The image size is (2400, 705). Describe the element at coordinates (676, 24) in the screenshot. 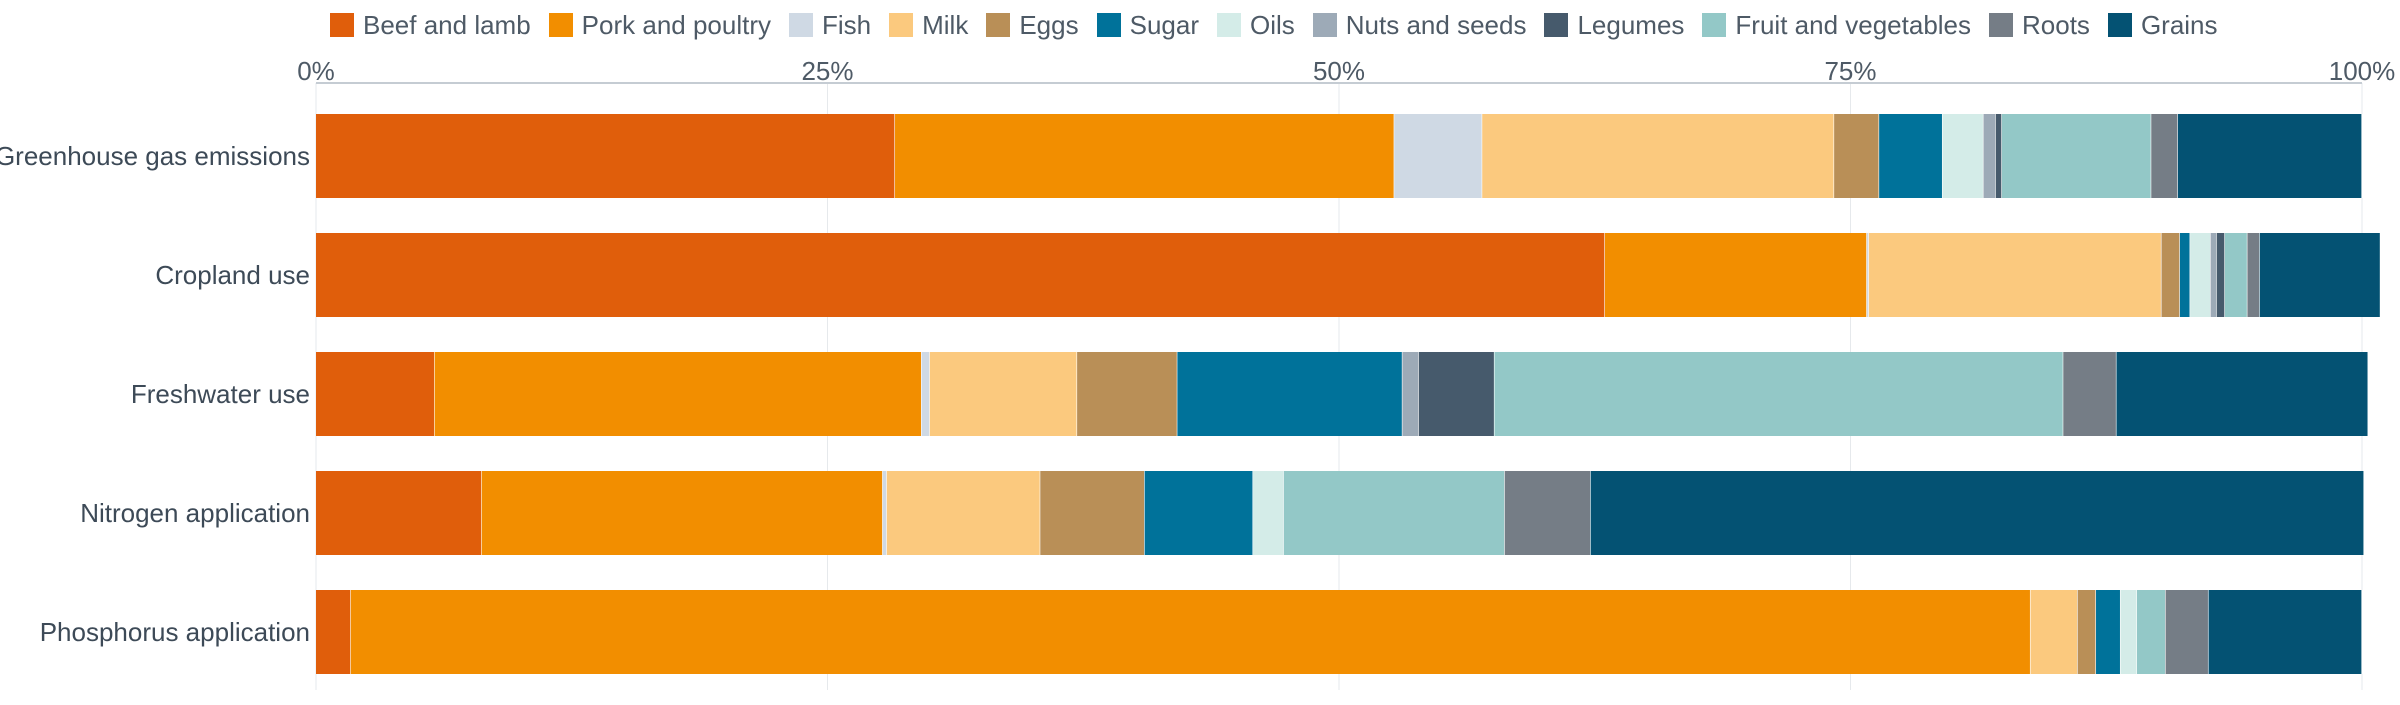

I see `legend-label: Pork and poultry` at that location.